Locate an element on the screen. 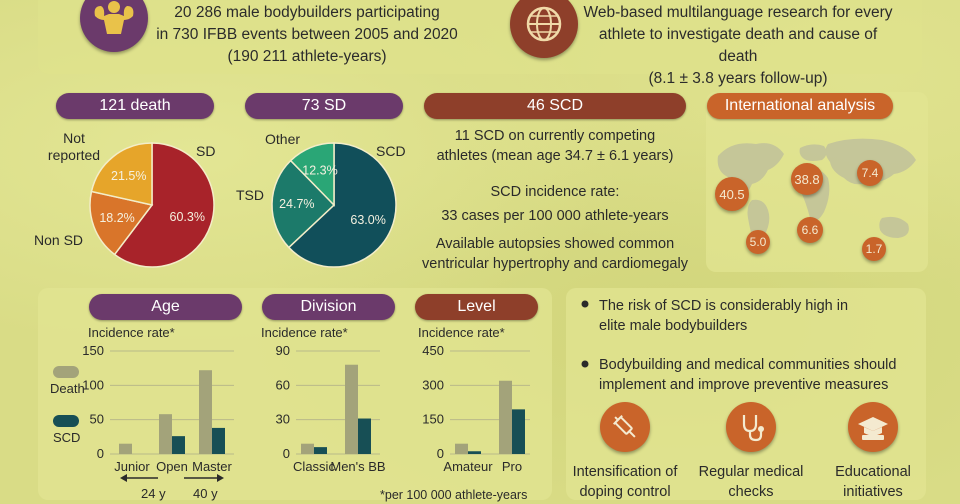  syringe-icon is located at coordinates (625, 427).